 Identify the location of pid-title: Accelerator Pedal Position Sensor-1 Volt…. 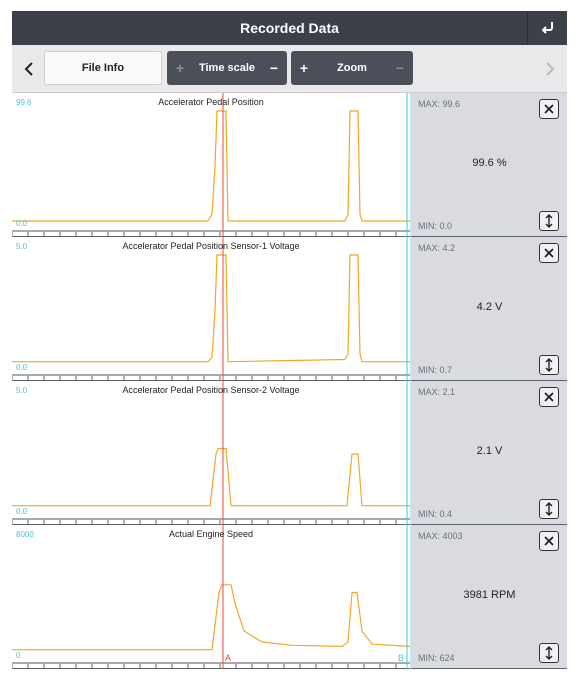
(211, 246).